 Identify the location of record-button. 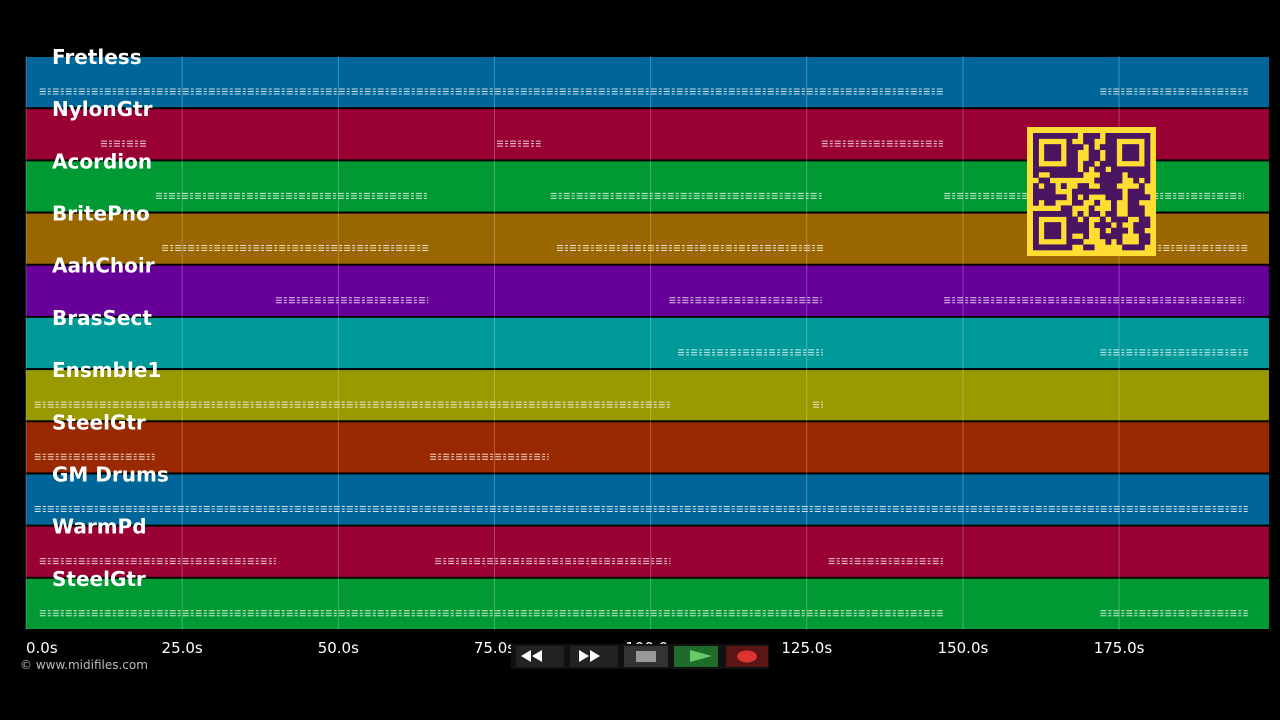
(747, 656).